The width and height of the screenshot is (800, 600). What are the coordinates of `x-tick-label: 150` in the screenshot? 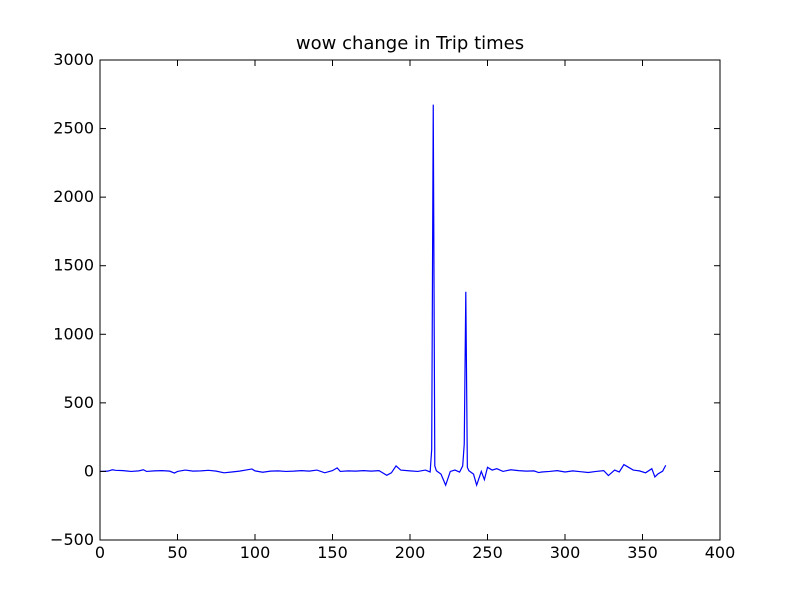 It's located at (332, 552).